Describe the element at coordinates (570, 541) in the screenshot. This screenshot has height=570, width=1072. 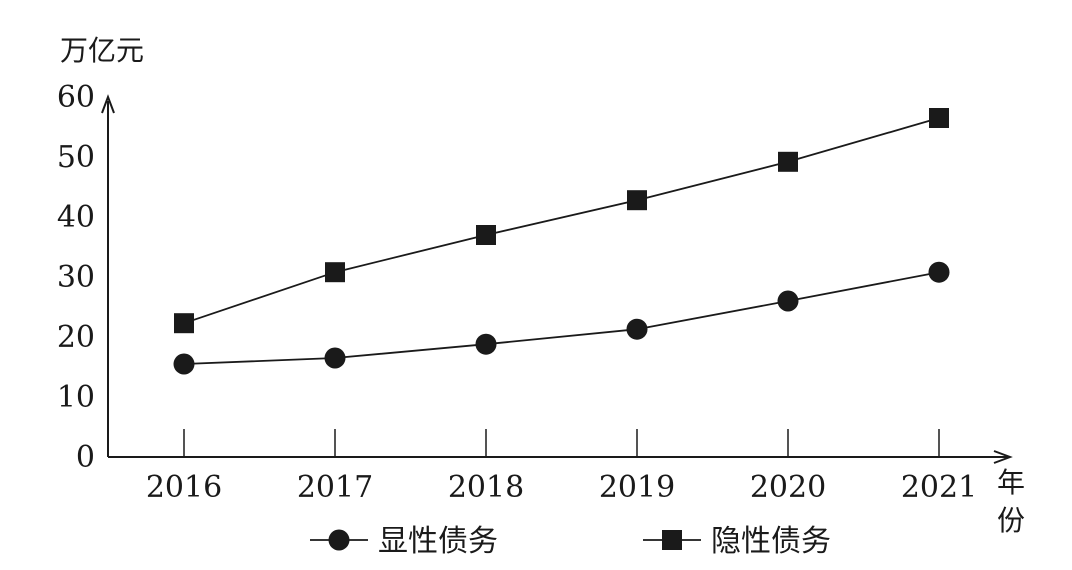
I see `legend: 显性债务 隐性债务` at that location.